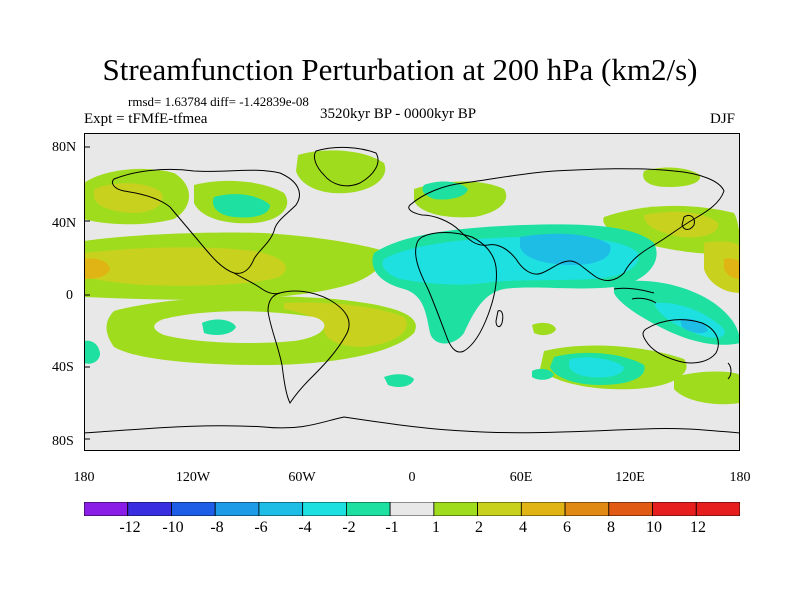 The height and width of the screenshot is (600, 800). I want to click on stats-text: rmsd= 1.63784 diff= -1.42839e-08, so click(218, 101).